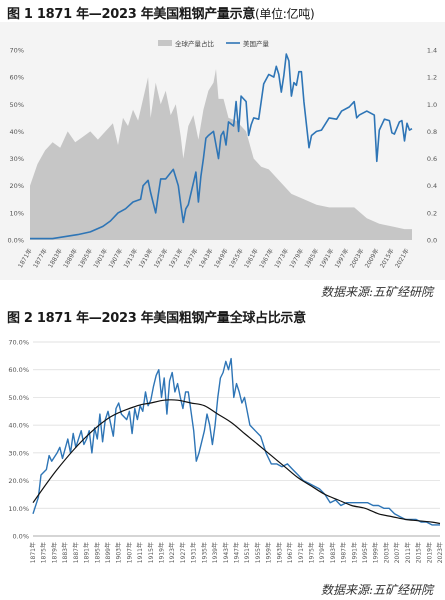  Describe the element at coordinates (269, 552) in the screenshot. I see `x-tick-label: 1959年` at that location.